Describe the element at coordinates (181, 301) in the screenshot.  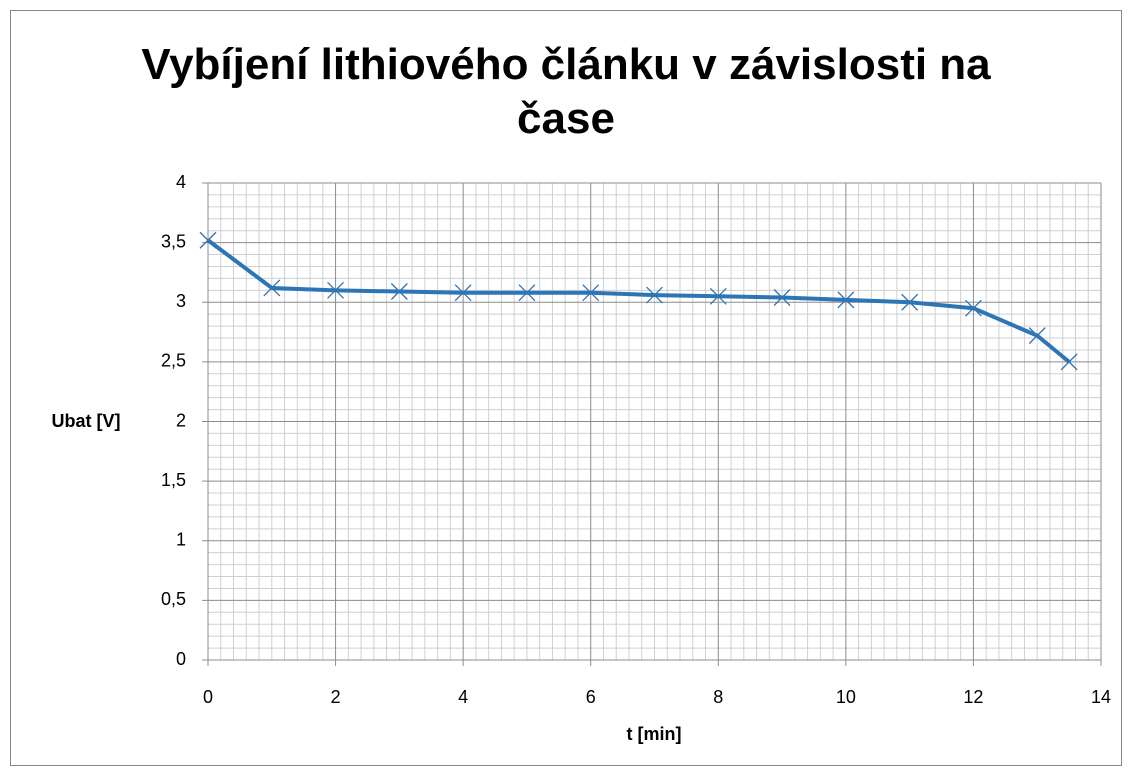
I see `y-tick-label: 3` at that location.